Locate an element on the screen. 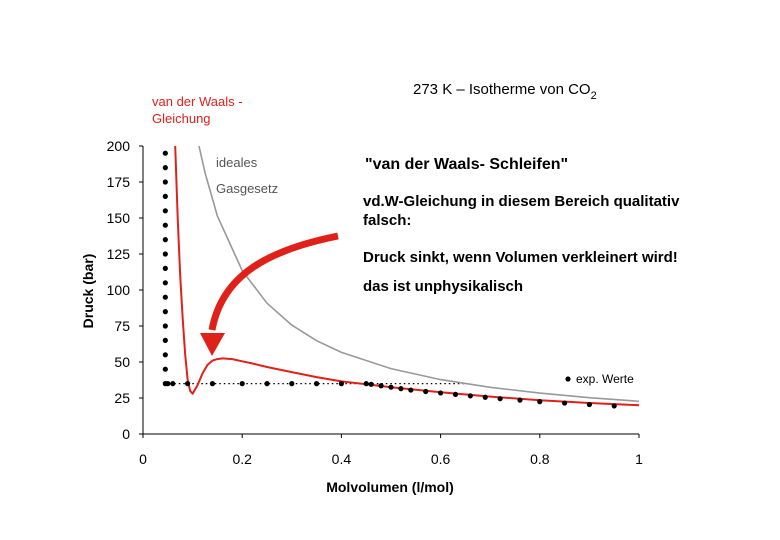 The image size is (780, 540). vdw-label-line2: Gleichung is located at coordinates (181, 118).